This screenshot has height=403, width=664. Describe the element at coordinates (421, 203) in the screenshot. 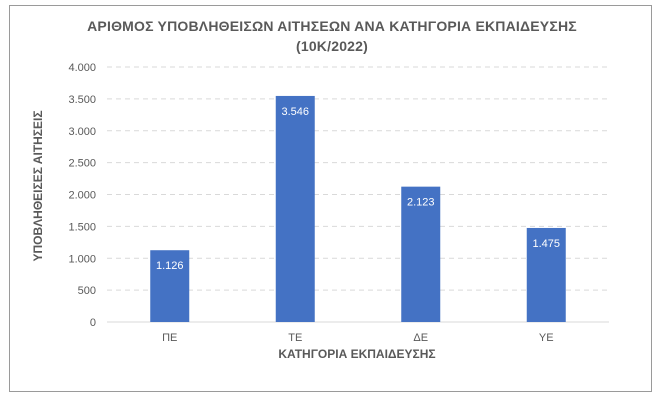

I see `data-label: 2.123` at that location.